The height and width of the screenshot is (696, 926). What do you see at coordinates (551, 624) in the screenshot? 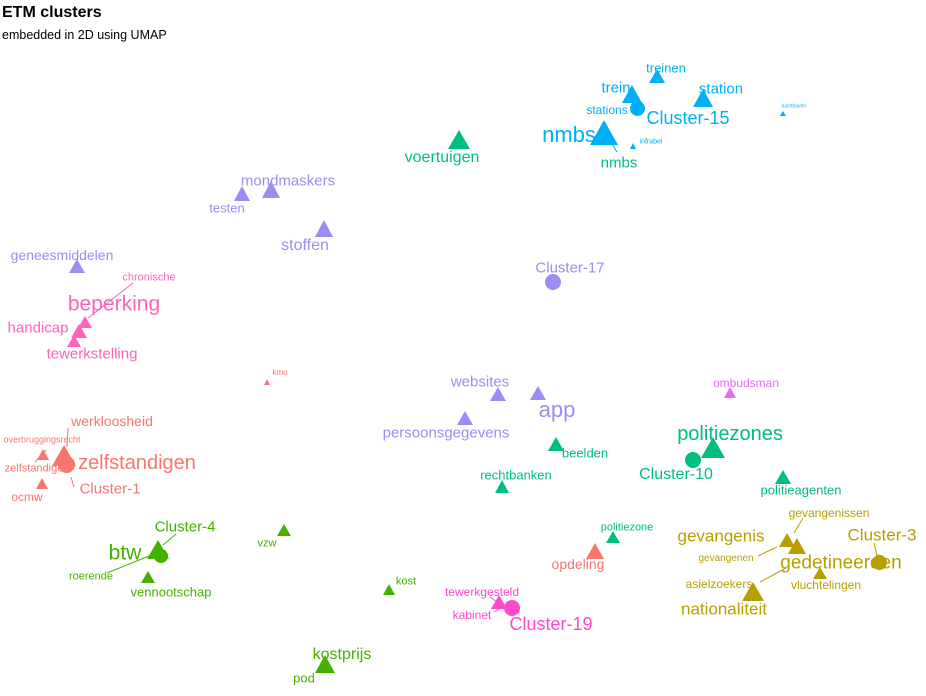
I see `point-label-cluster-19: Cluster-19` at bounding box center [551, 624].